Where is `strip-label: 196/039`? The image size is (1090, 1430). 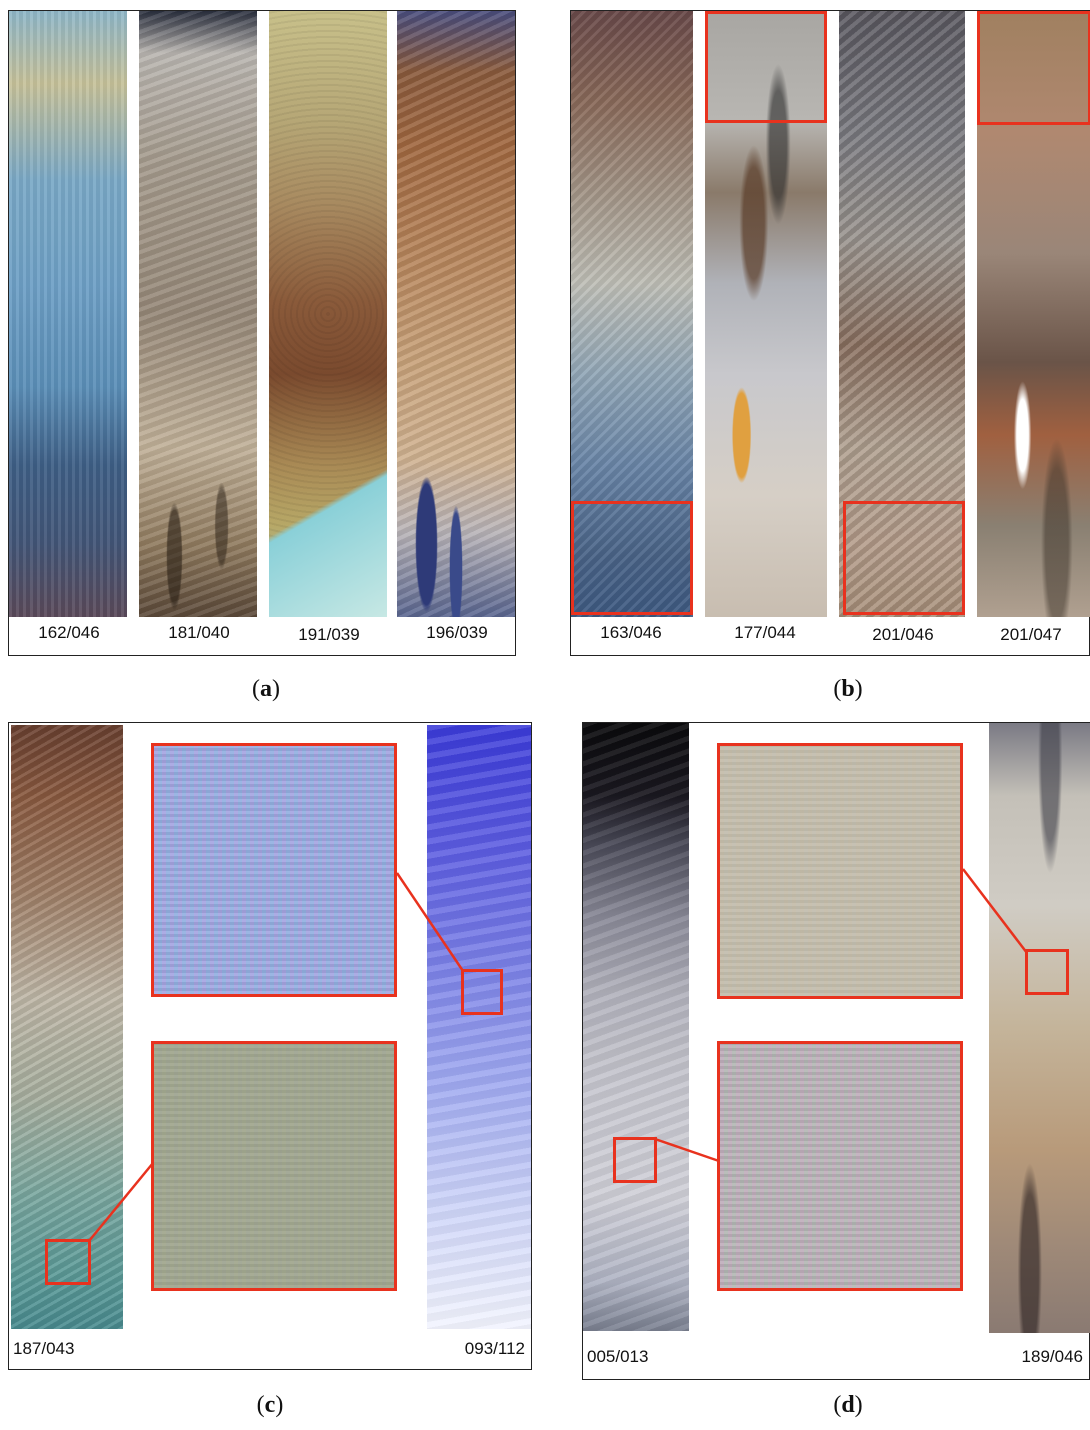 strip-label: 196/039 is located at coordinates (457, 632).